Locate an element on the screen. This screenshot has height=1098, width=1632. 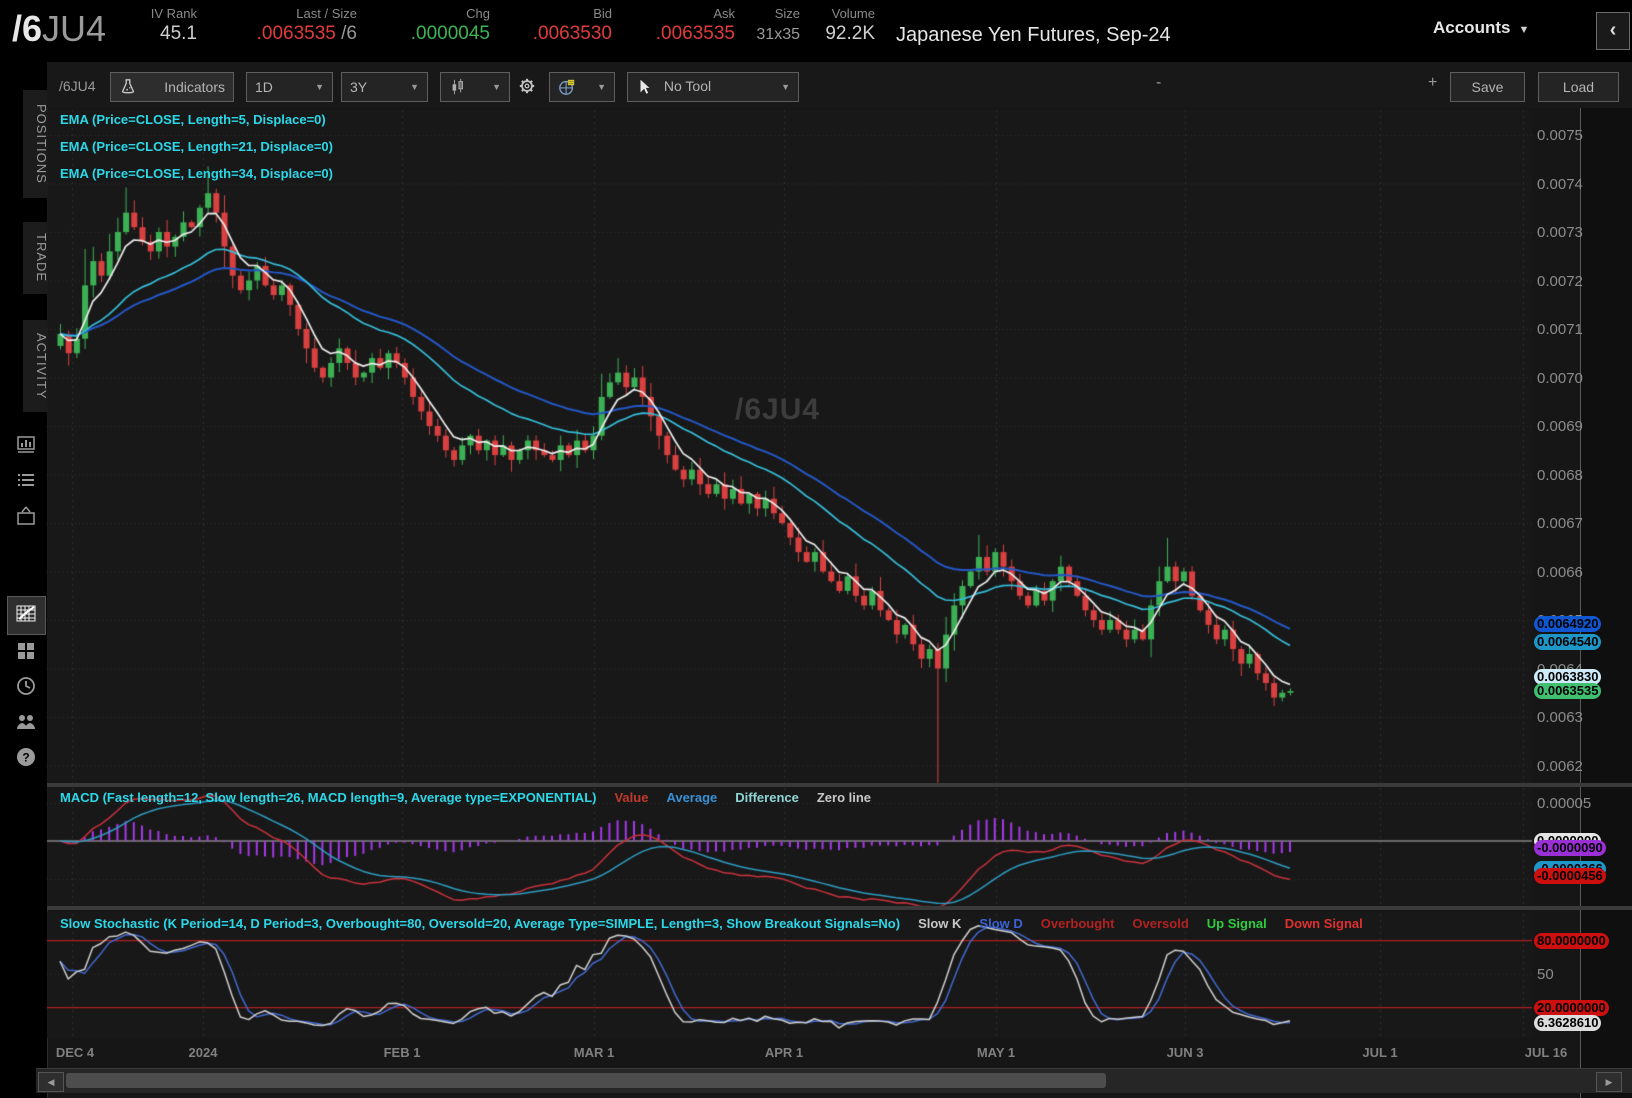
legend-item: Overbought is located at coordinates (1077, 923).